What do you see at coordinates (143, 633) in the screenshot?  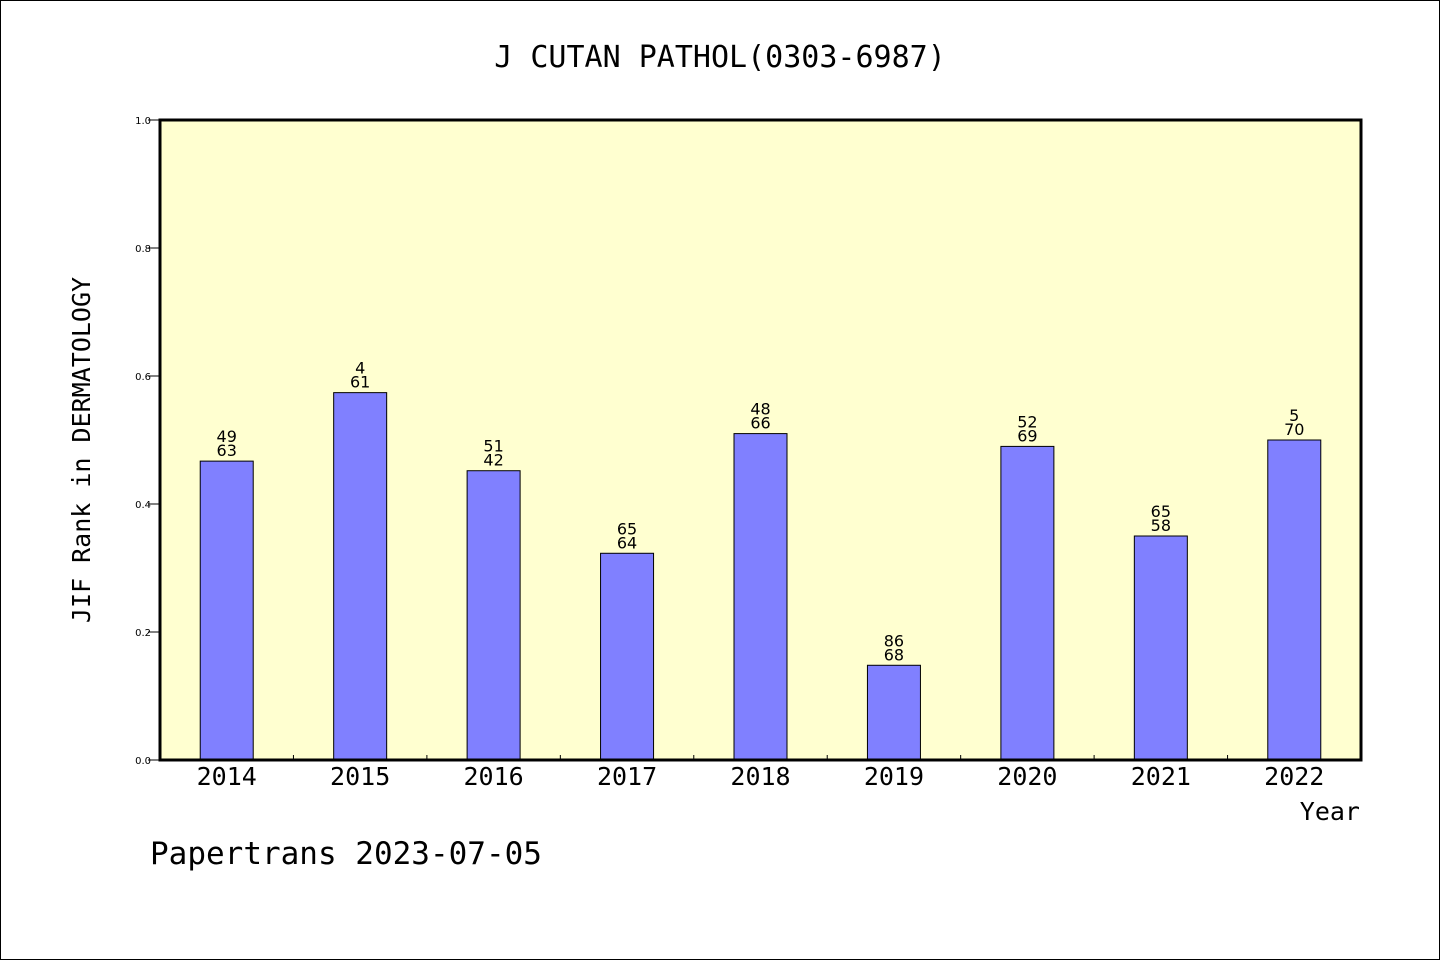 I see `y-tick-label: 0.2` at bounding box center [143, 633].